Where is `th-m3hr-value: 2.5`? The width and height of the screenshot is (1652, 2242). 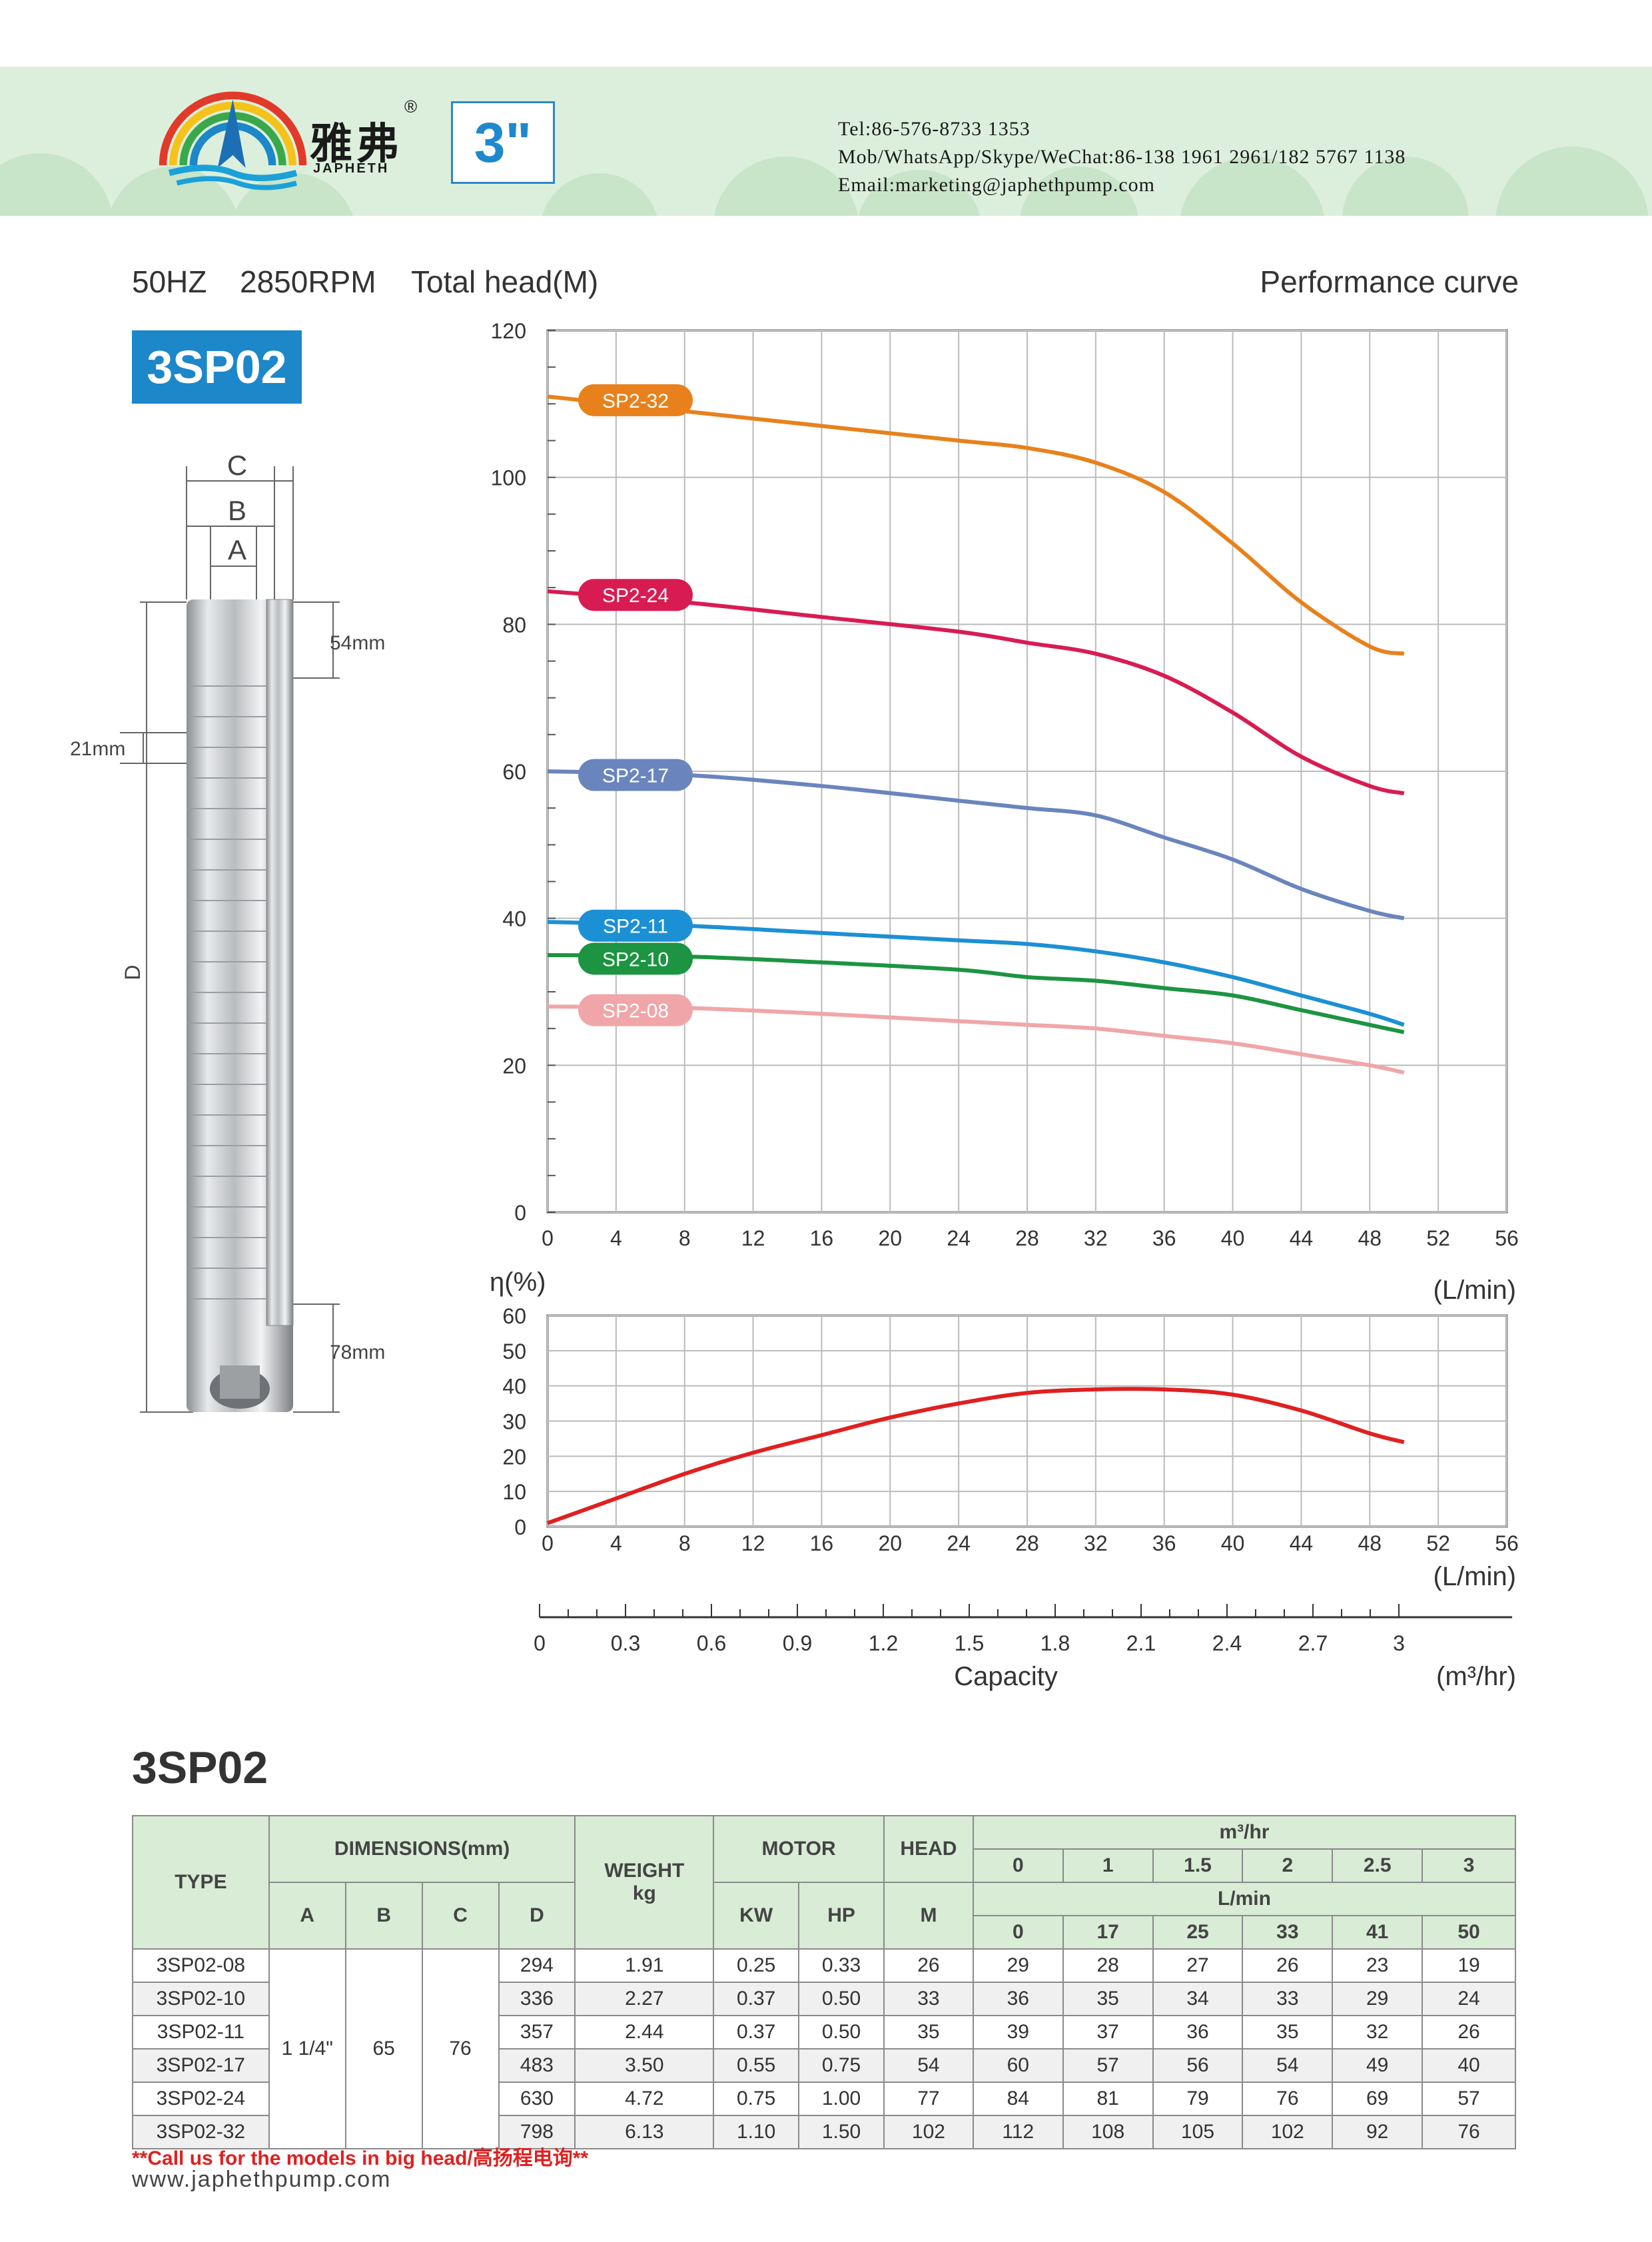
th-m3hr-value: 2.5 is located at coordinates (1378, 1865).